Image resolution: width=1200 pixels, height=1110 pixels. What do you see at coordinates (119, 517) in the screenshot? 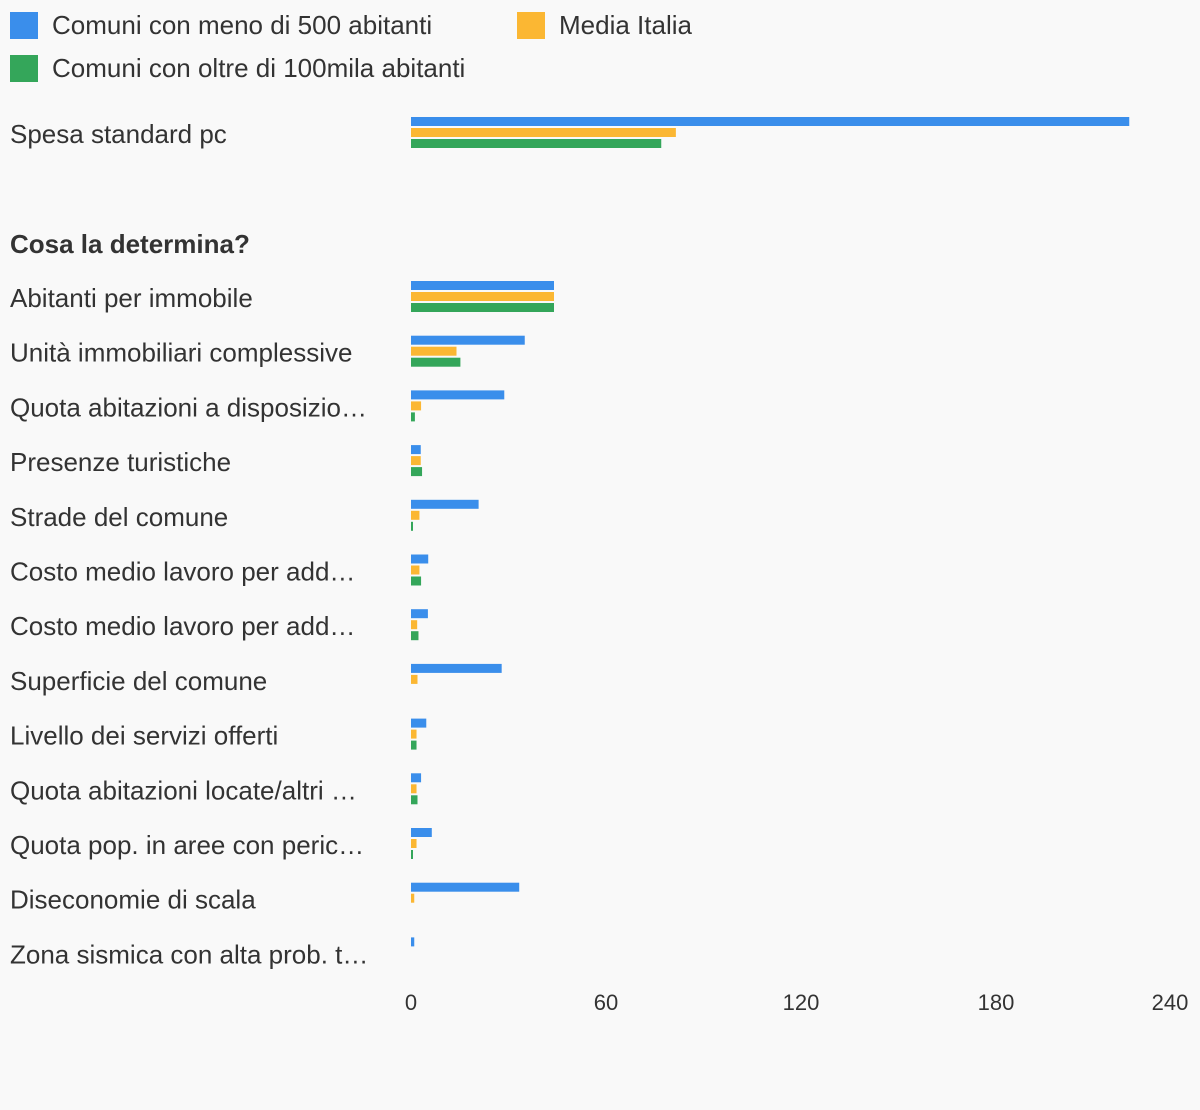
I see `category-label: Strade del comune` at bounding box center [119, 517].